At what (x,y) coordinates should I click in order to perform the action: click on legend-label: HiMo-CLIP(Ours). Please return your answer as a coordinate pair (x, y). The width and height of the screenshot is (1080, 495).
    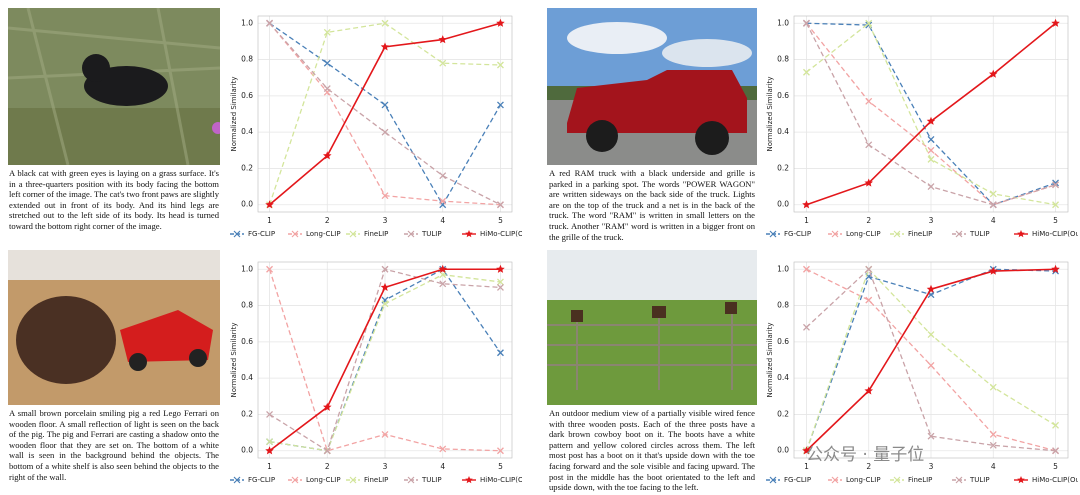
    Looking at the image, I should click on (1055, 480).